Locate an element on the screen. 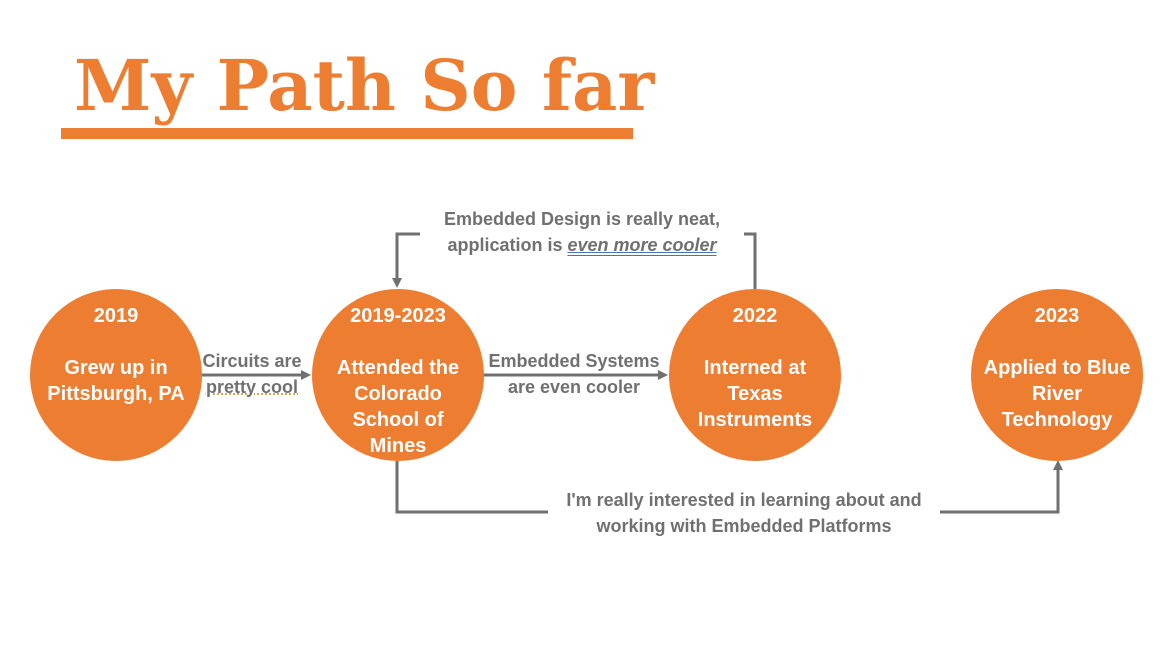 This screenshot has width=1172, height=657. node-description: Grew up in Pittsburgh, PA is located at coordinates (116, 381).